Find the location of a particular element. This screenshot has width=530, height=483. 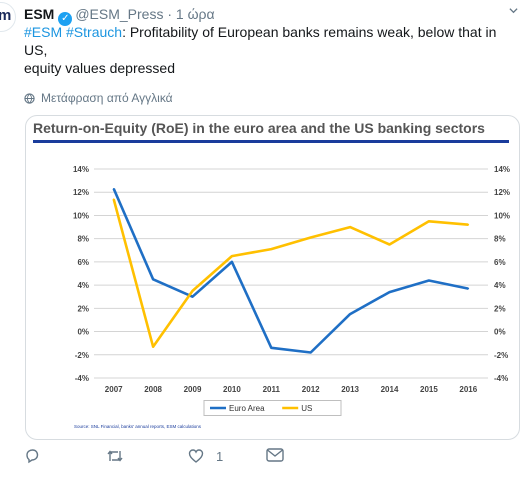

x-tick-label: 2013 is located at coordinates (350, 389).